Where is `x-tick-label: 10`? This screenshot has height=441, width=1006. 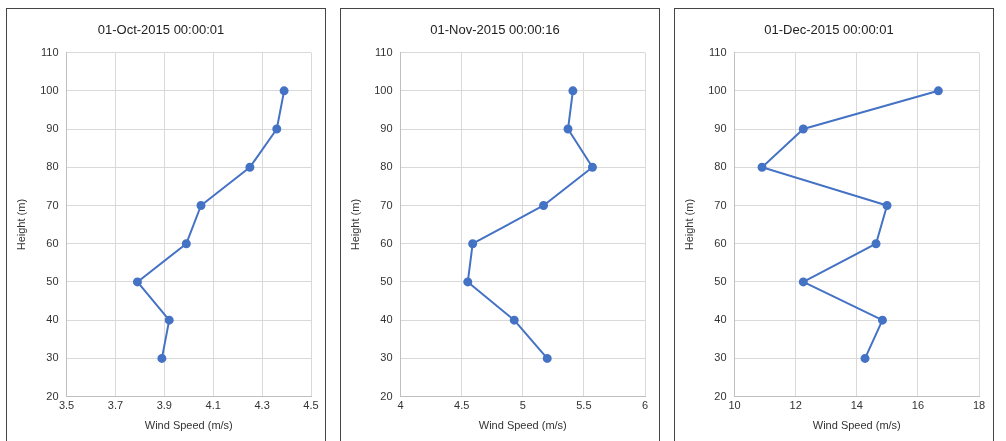
x-tick-label: 10 is located at coordinates (734, 405).